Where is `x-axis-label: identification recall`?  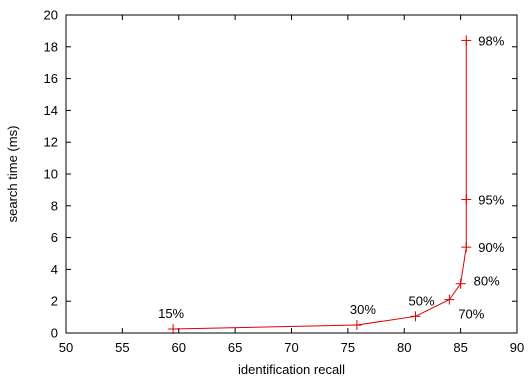 x-axis-label: identification recall is located at coordinates (291, 369).